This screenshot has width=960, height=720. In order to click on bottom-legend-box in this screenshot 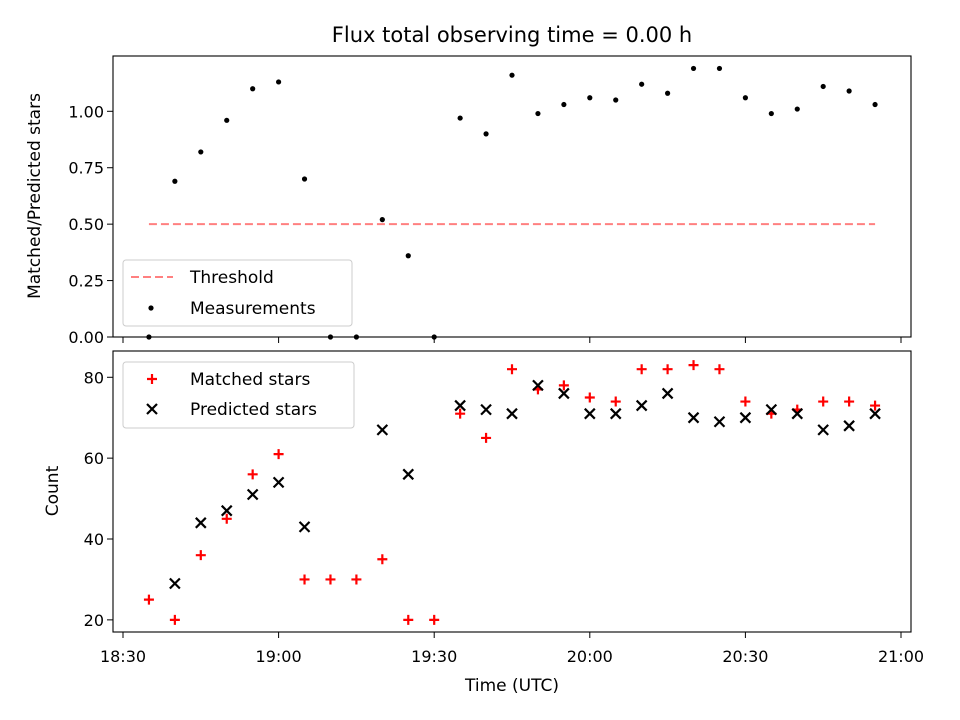, I will do `click(238, 395)`.